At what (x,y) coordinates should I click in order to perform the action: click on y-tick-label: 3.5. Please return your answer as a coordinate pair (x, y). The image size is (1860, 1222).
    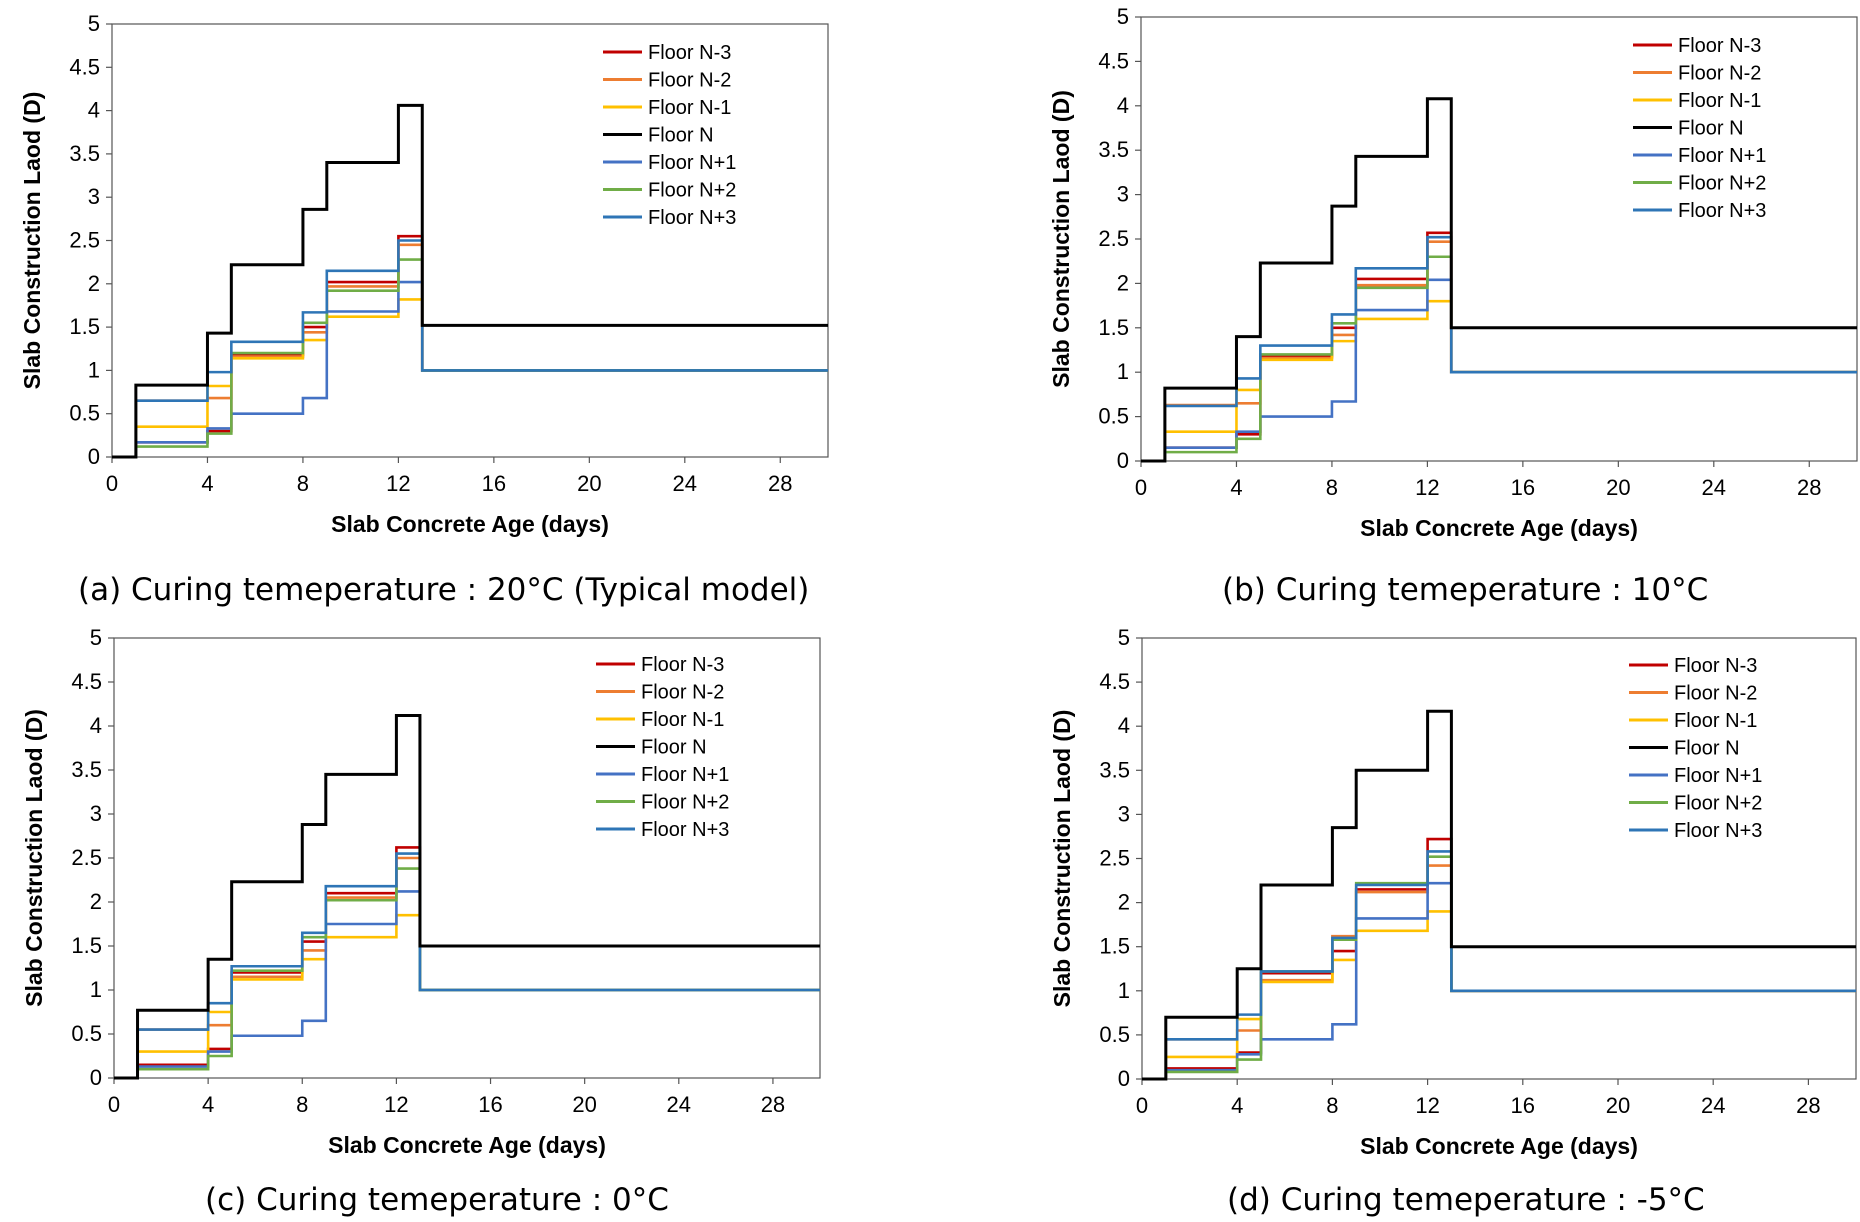
    Looking at the image, I should click on (86, 769).